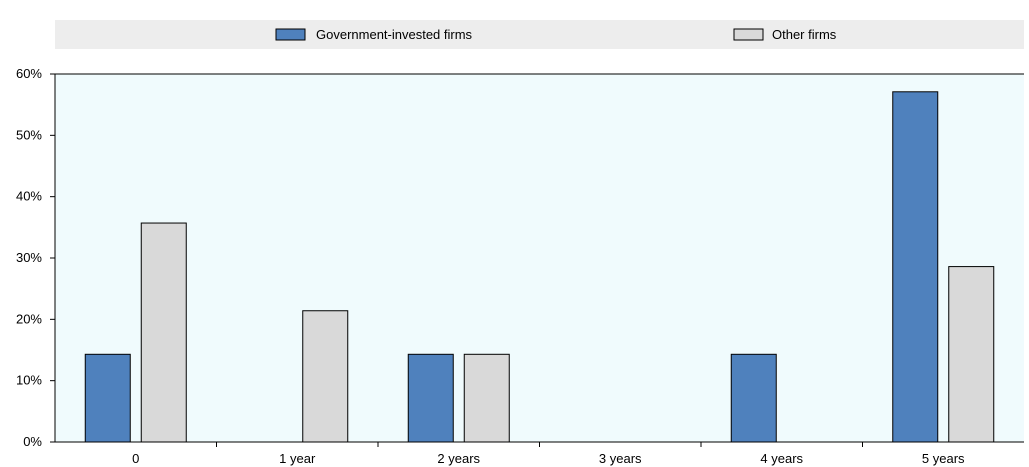 The height and width of the screenshot is (467, 1029). What do you see at coordinates (458, 458) in the screenshot?
I see `x-tick-label: 2 years` at bounding box center [458, 458].